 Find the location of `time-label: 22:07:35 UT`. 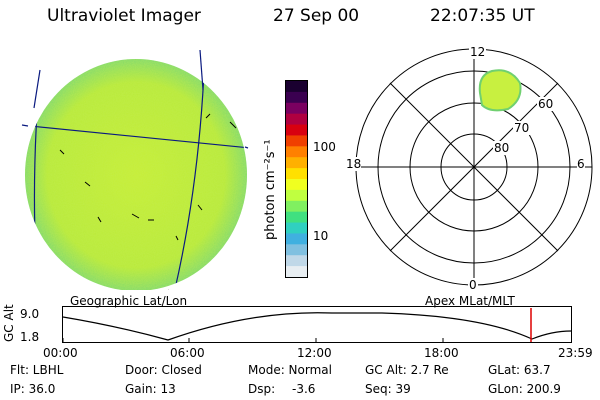

time-label: 22:07:35 UT is located at coordinates (482, 16).